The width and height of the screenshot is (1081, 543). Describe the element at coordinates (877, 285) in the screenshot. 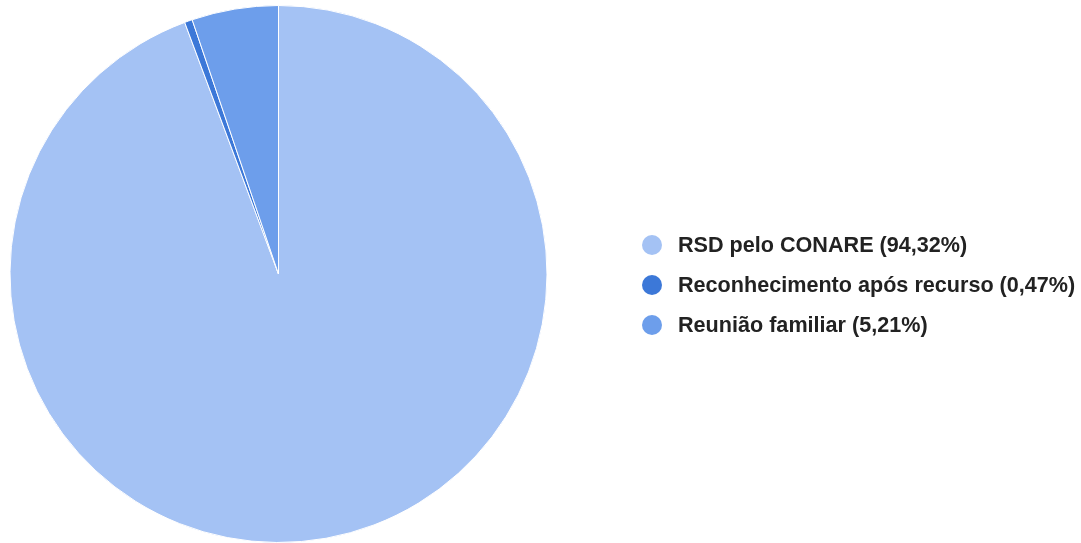

I see `legend-label: Reconhecimento após recurso (0,47%)` at that location.